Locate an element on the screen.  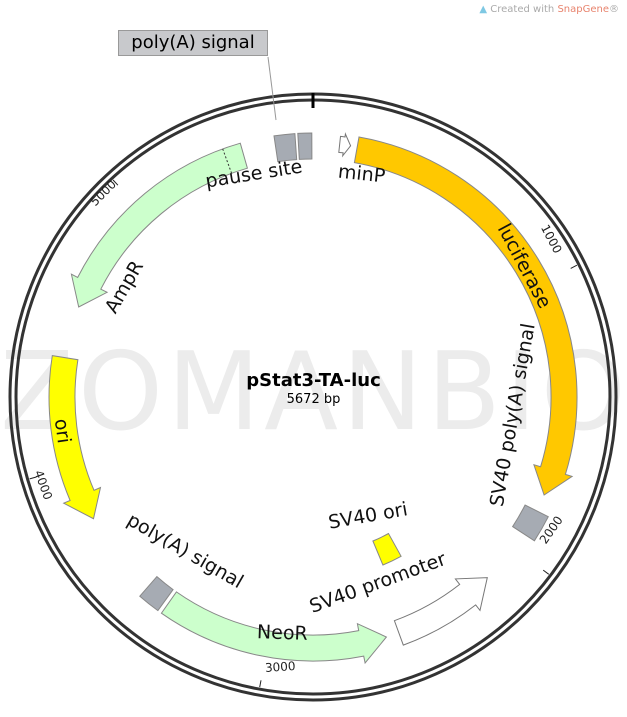
callout-leader-line is located at coordinates (272, 88).